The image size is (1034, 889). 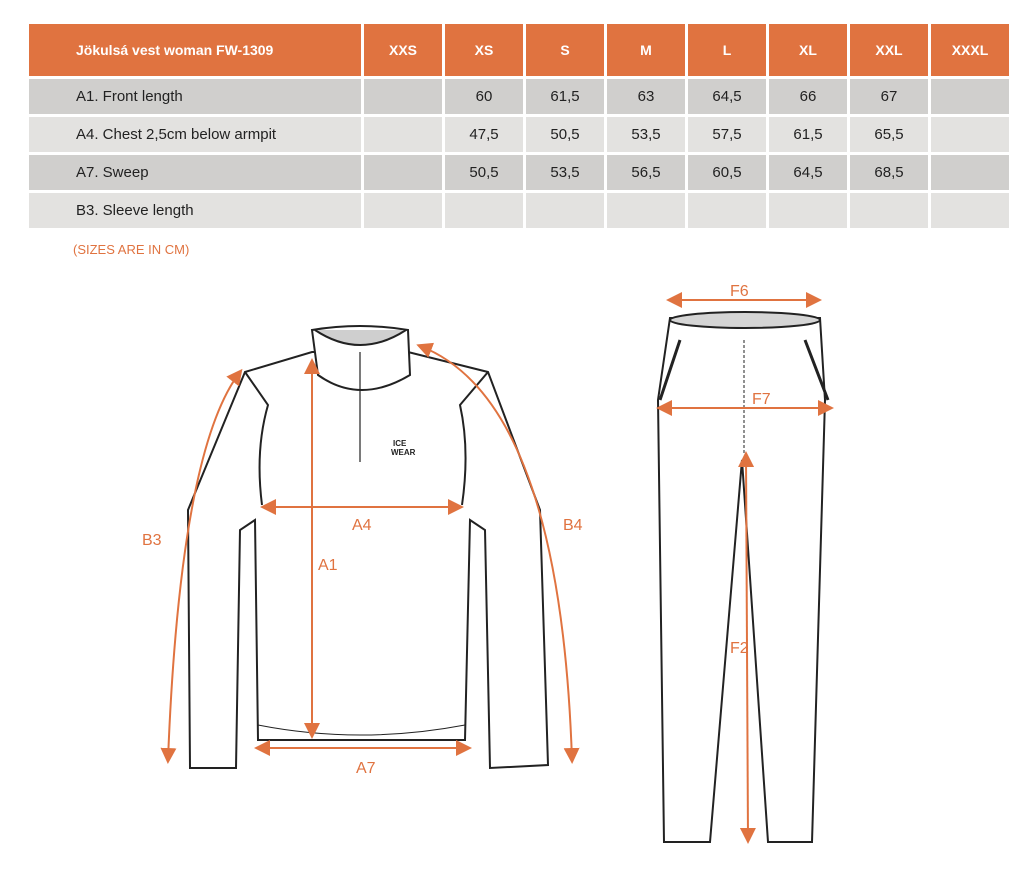 I want to click on measure-value: 67, so click(x=889, y=96).